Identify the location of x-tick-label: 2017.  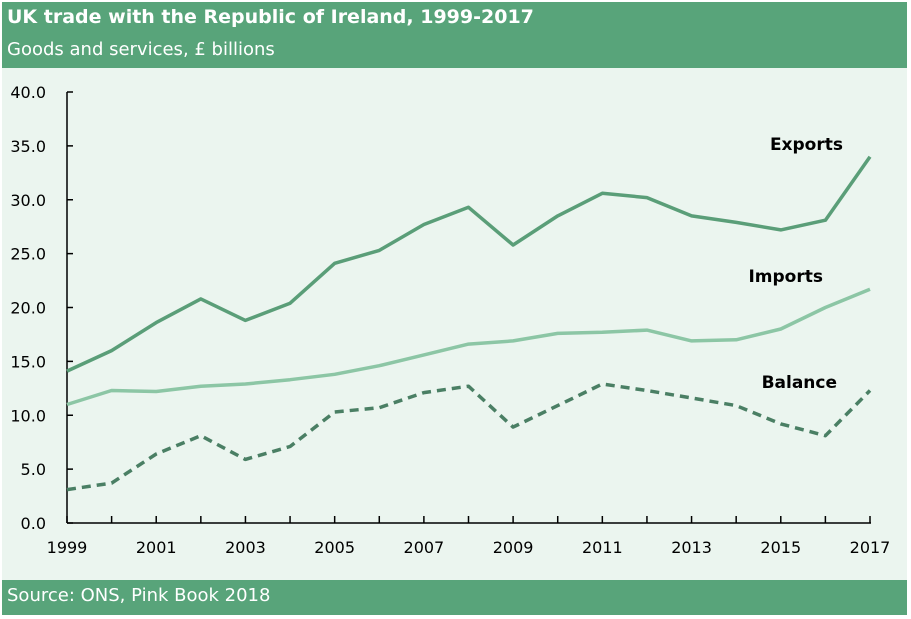
(870, 547).